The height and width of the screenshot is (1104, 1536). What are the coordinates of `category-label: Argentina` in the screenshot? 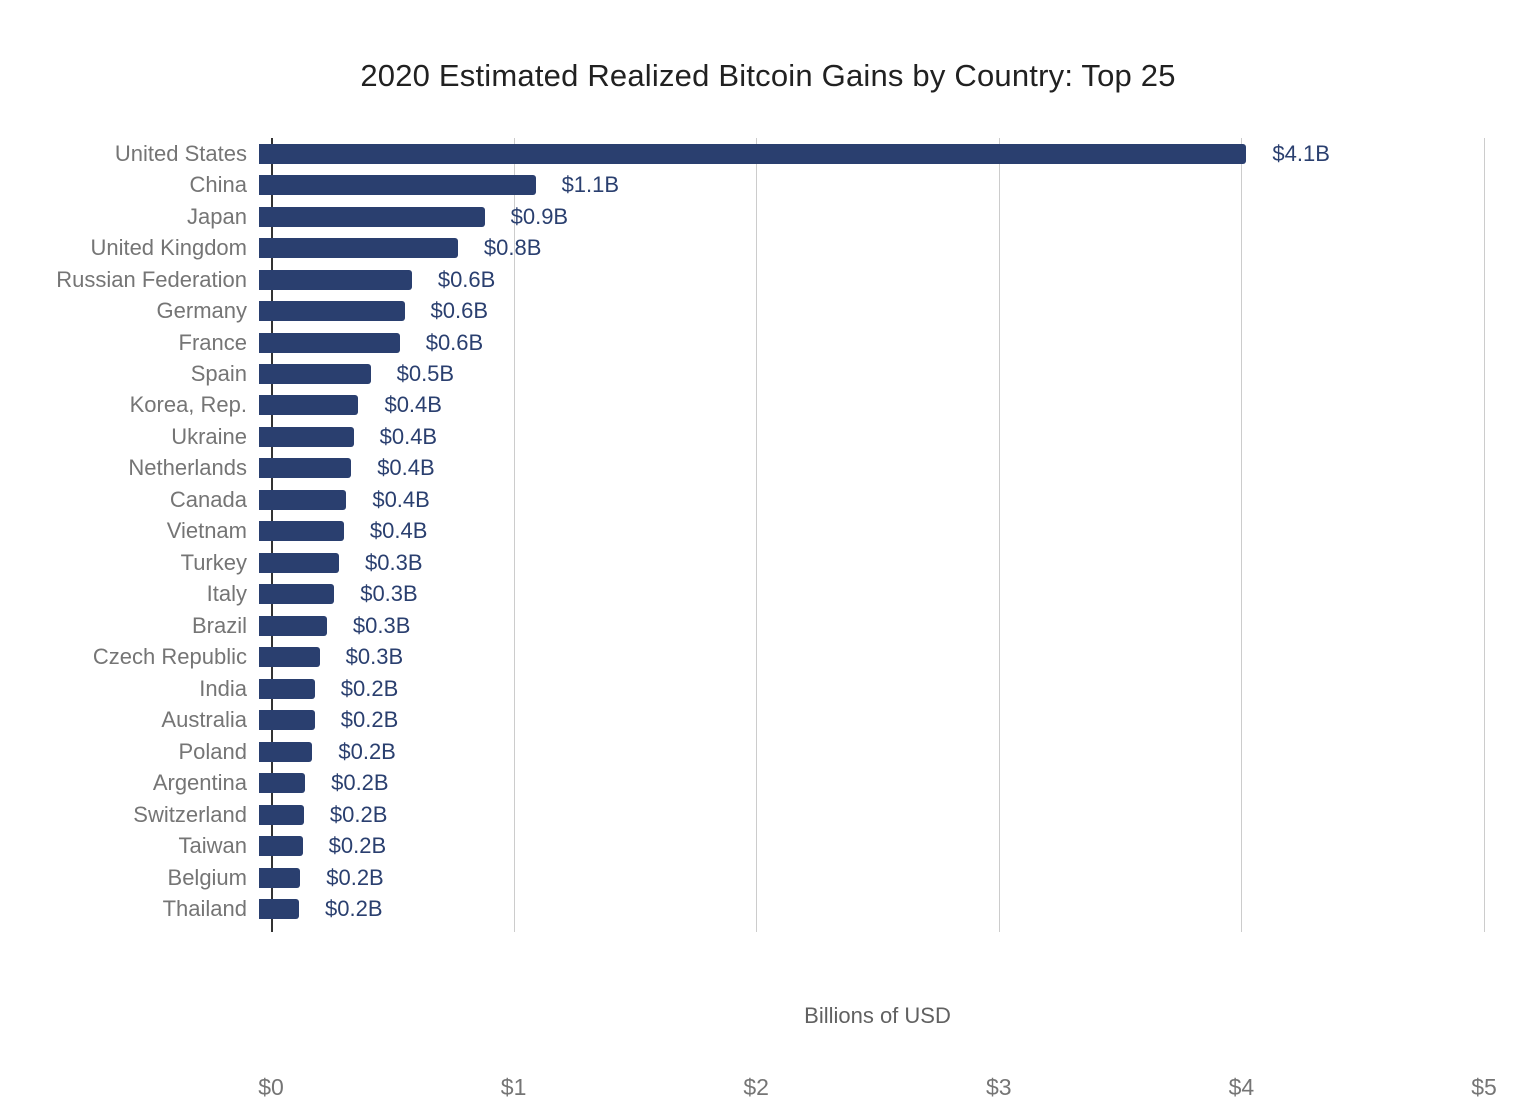 It's located at (199, 783).